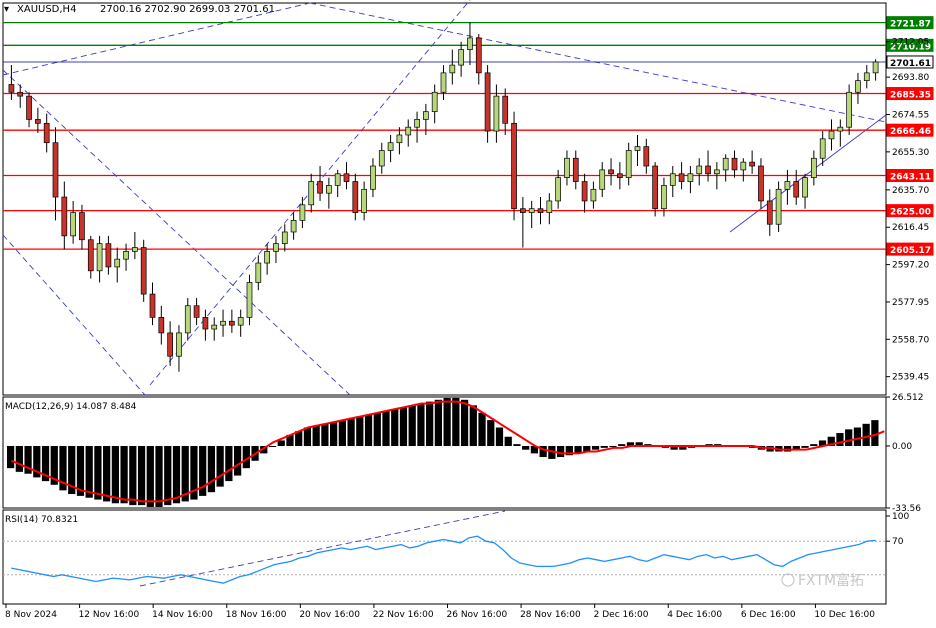  Describe the element at coordinates (910, 132) in the screenshot. I see `price-level-label: 2666.46` at that location.